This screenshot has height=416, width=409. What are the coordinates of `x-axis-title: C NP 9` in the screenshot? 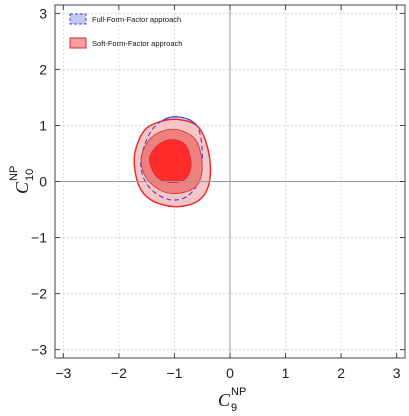 It's located at (232, 400).